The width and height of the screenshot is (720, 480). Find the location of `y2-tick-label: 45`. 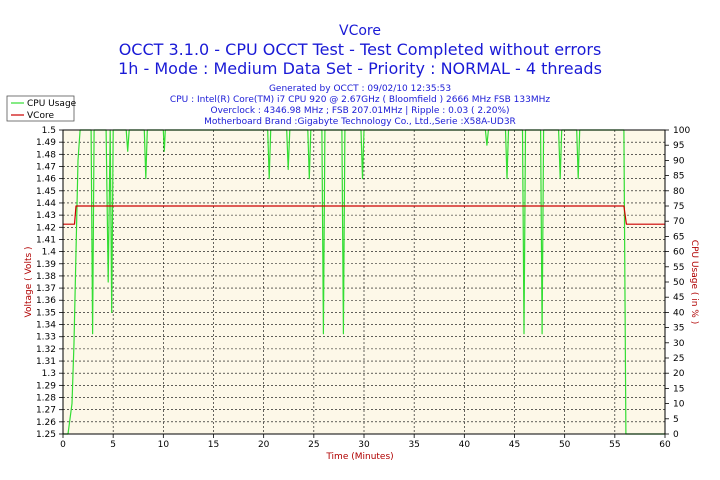

y2-tick-label: 45 is located at coordinates (678, 298).